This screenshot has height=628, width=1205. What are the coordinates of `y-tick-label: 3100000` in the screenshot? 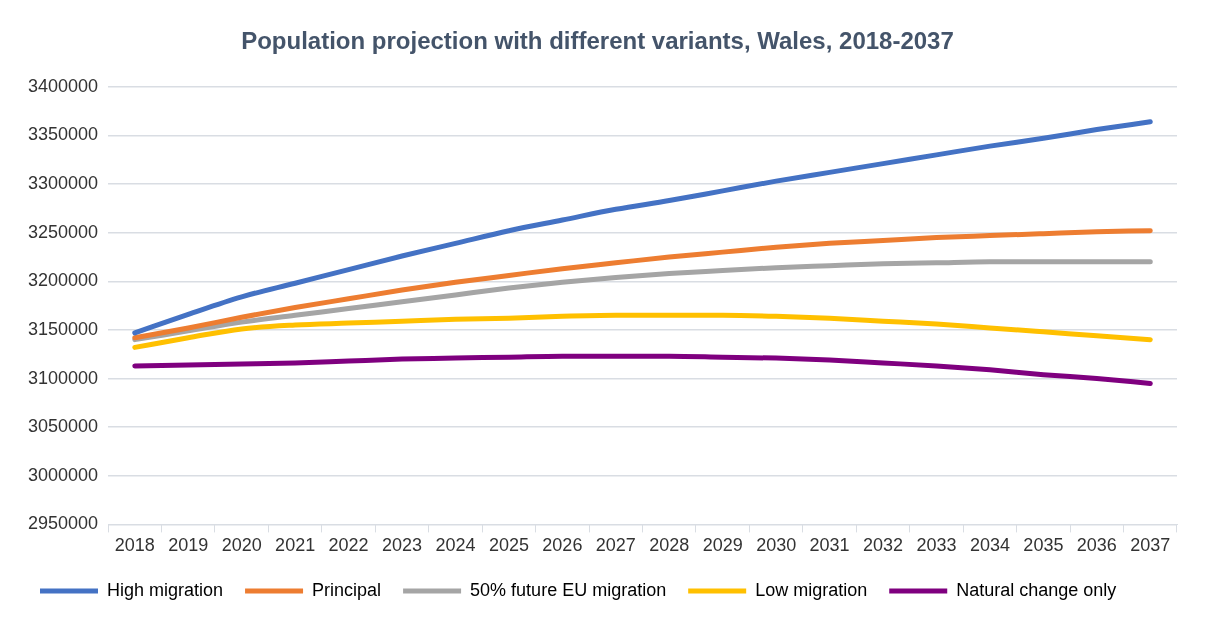 It's located at (63, 377).